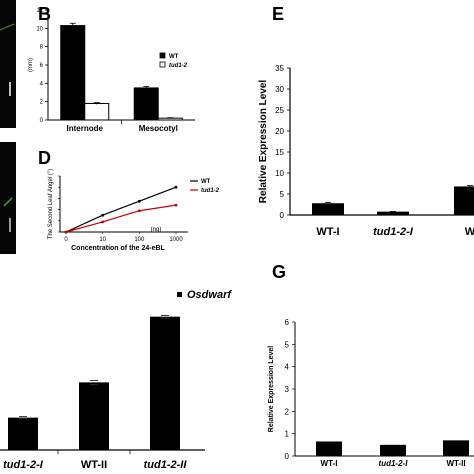 The width and height of the screenshot is (474, 474). Describe the element at coordinates (158, 128) in the screenshot. I see `b-category-label: Mesocotyl` at that location.